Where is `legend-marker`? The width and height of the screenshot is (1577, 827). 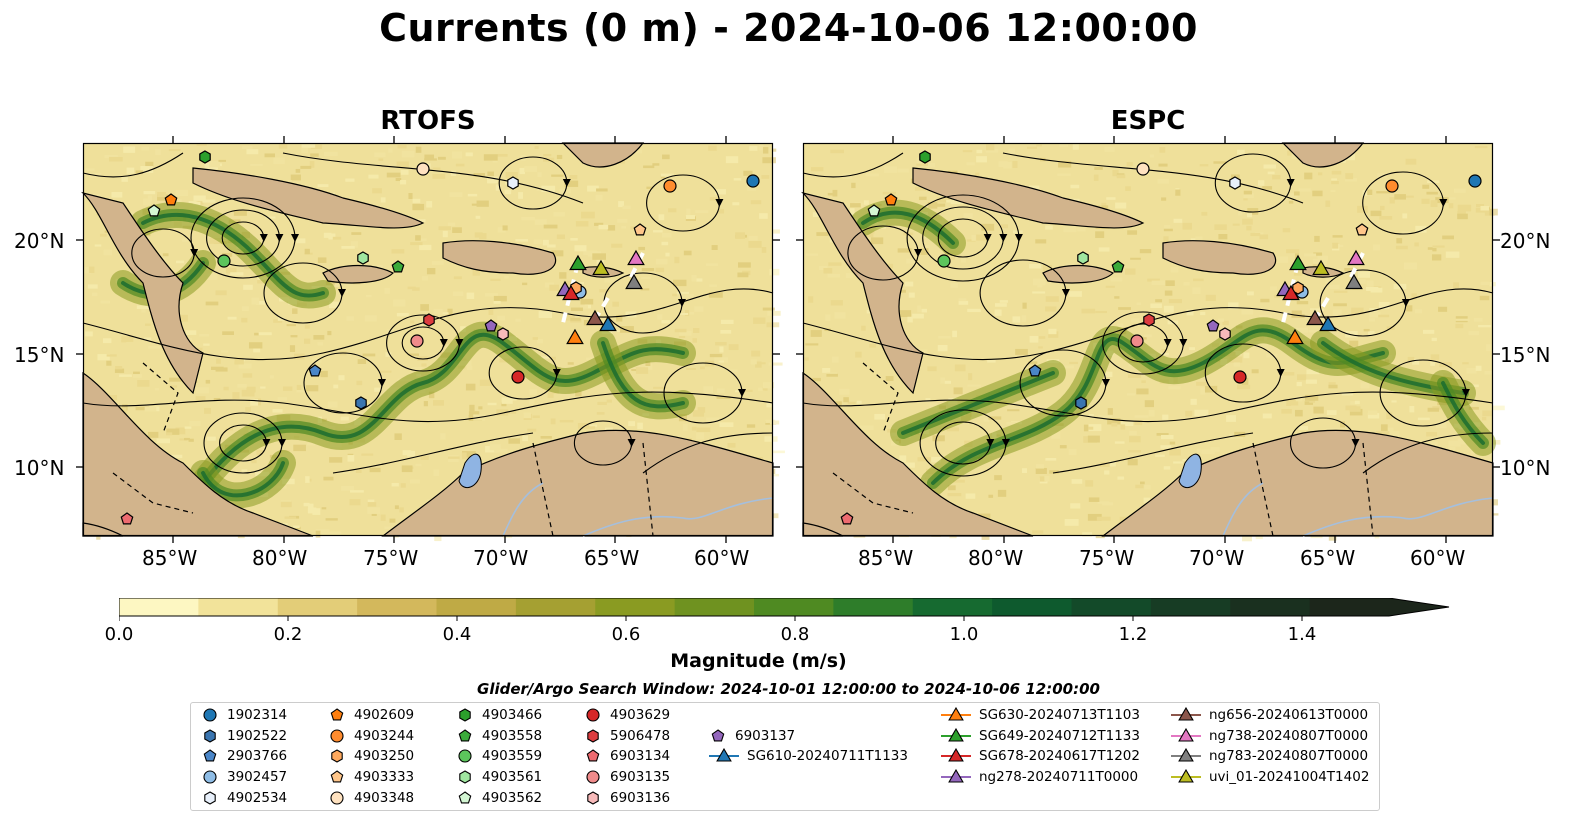 legend-marker is located at coordinates (593, 777).